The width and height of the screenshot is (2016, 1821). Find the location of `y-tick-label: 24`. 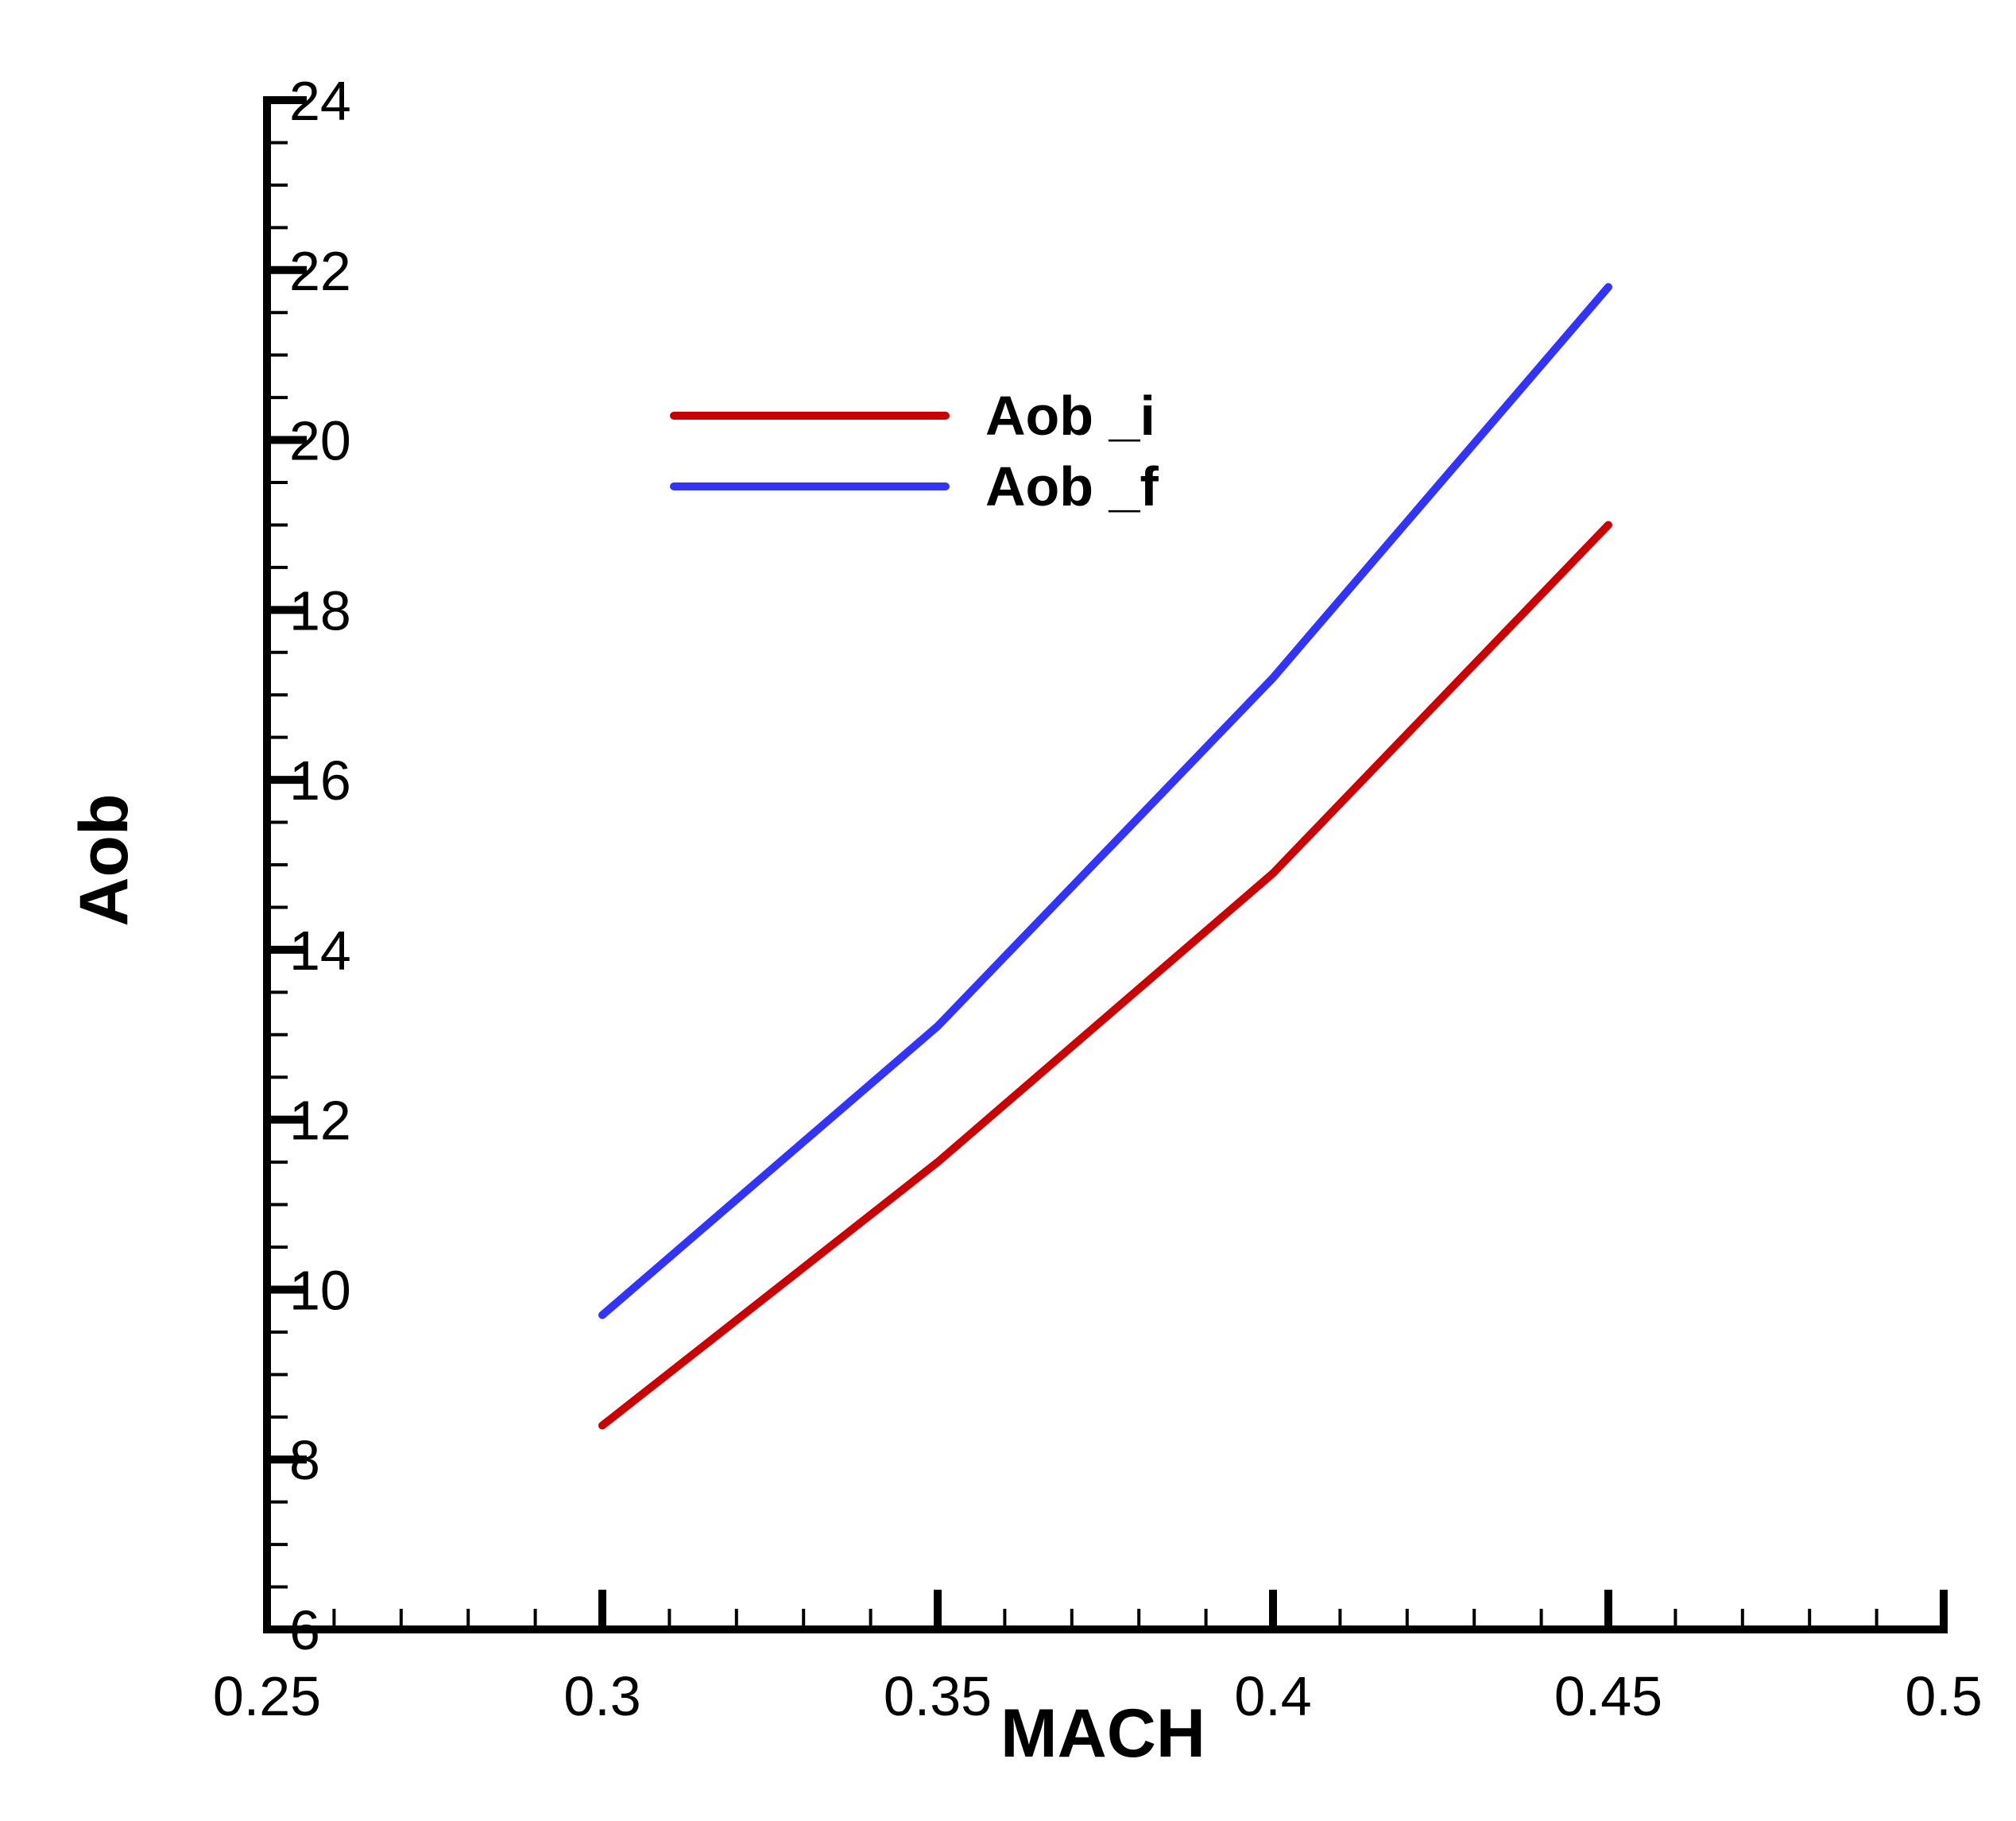

y-tick-label: 24 is located at coordinates (320, 101).